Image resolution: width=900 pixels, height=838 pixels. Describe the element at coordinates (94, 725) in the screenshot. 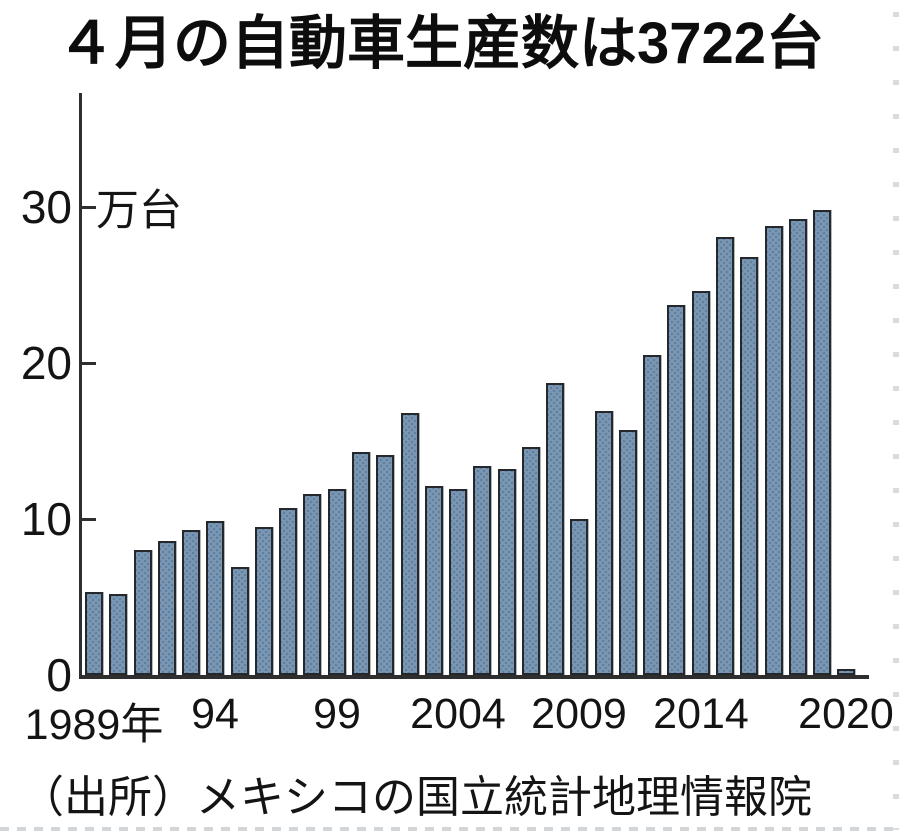

I see `x-tick-label-1989: 1989年` at that location.